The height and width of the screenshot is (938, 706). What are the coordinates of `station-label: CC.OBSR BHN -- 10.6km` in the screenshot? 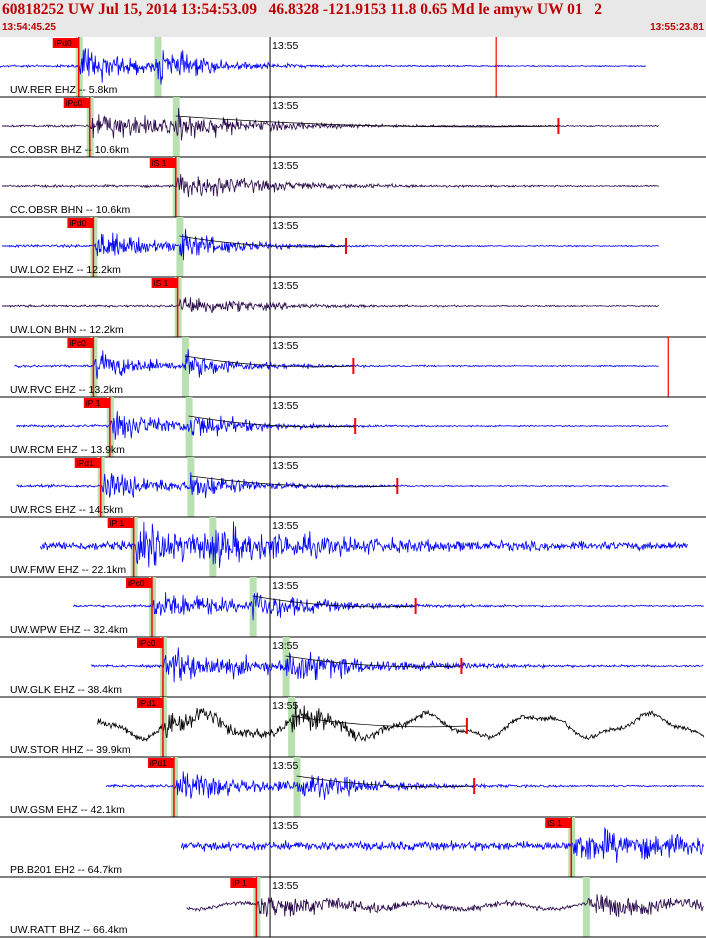 It's located at (70, 210).